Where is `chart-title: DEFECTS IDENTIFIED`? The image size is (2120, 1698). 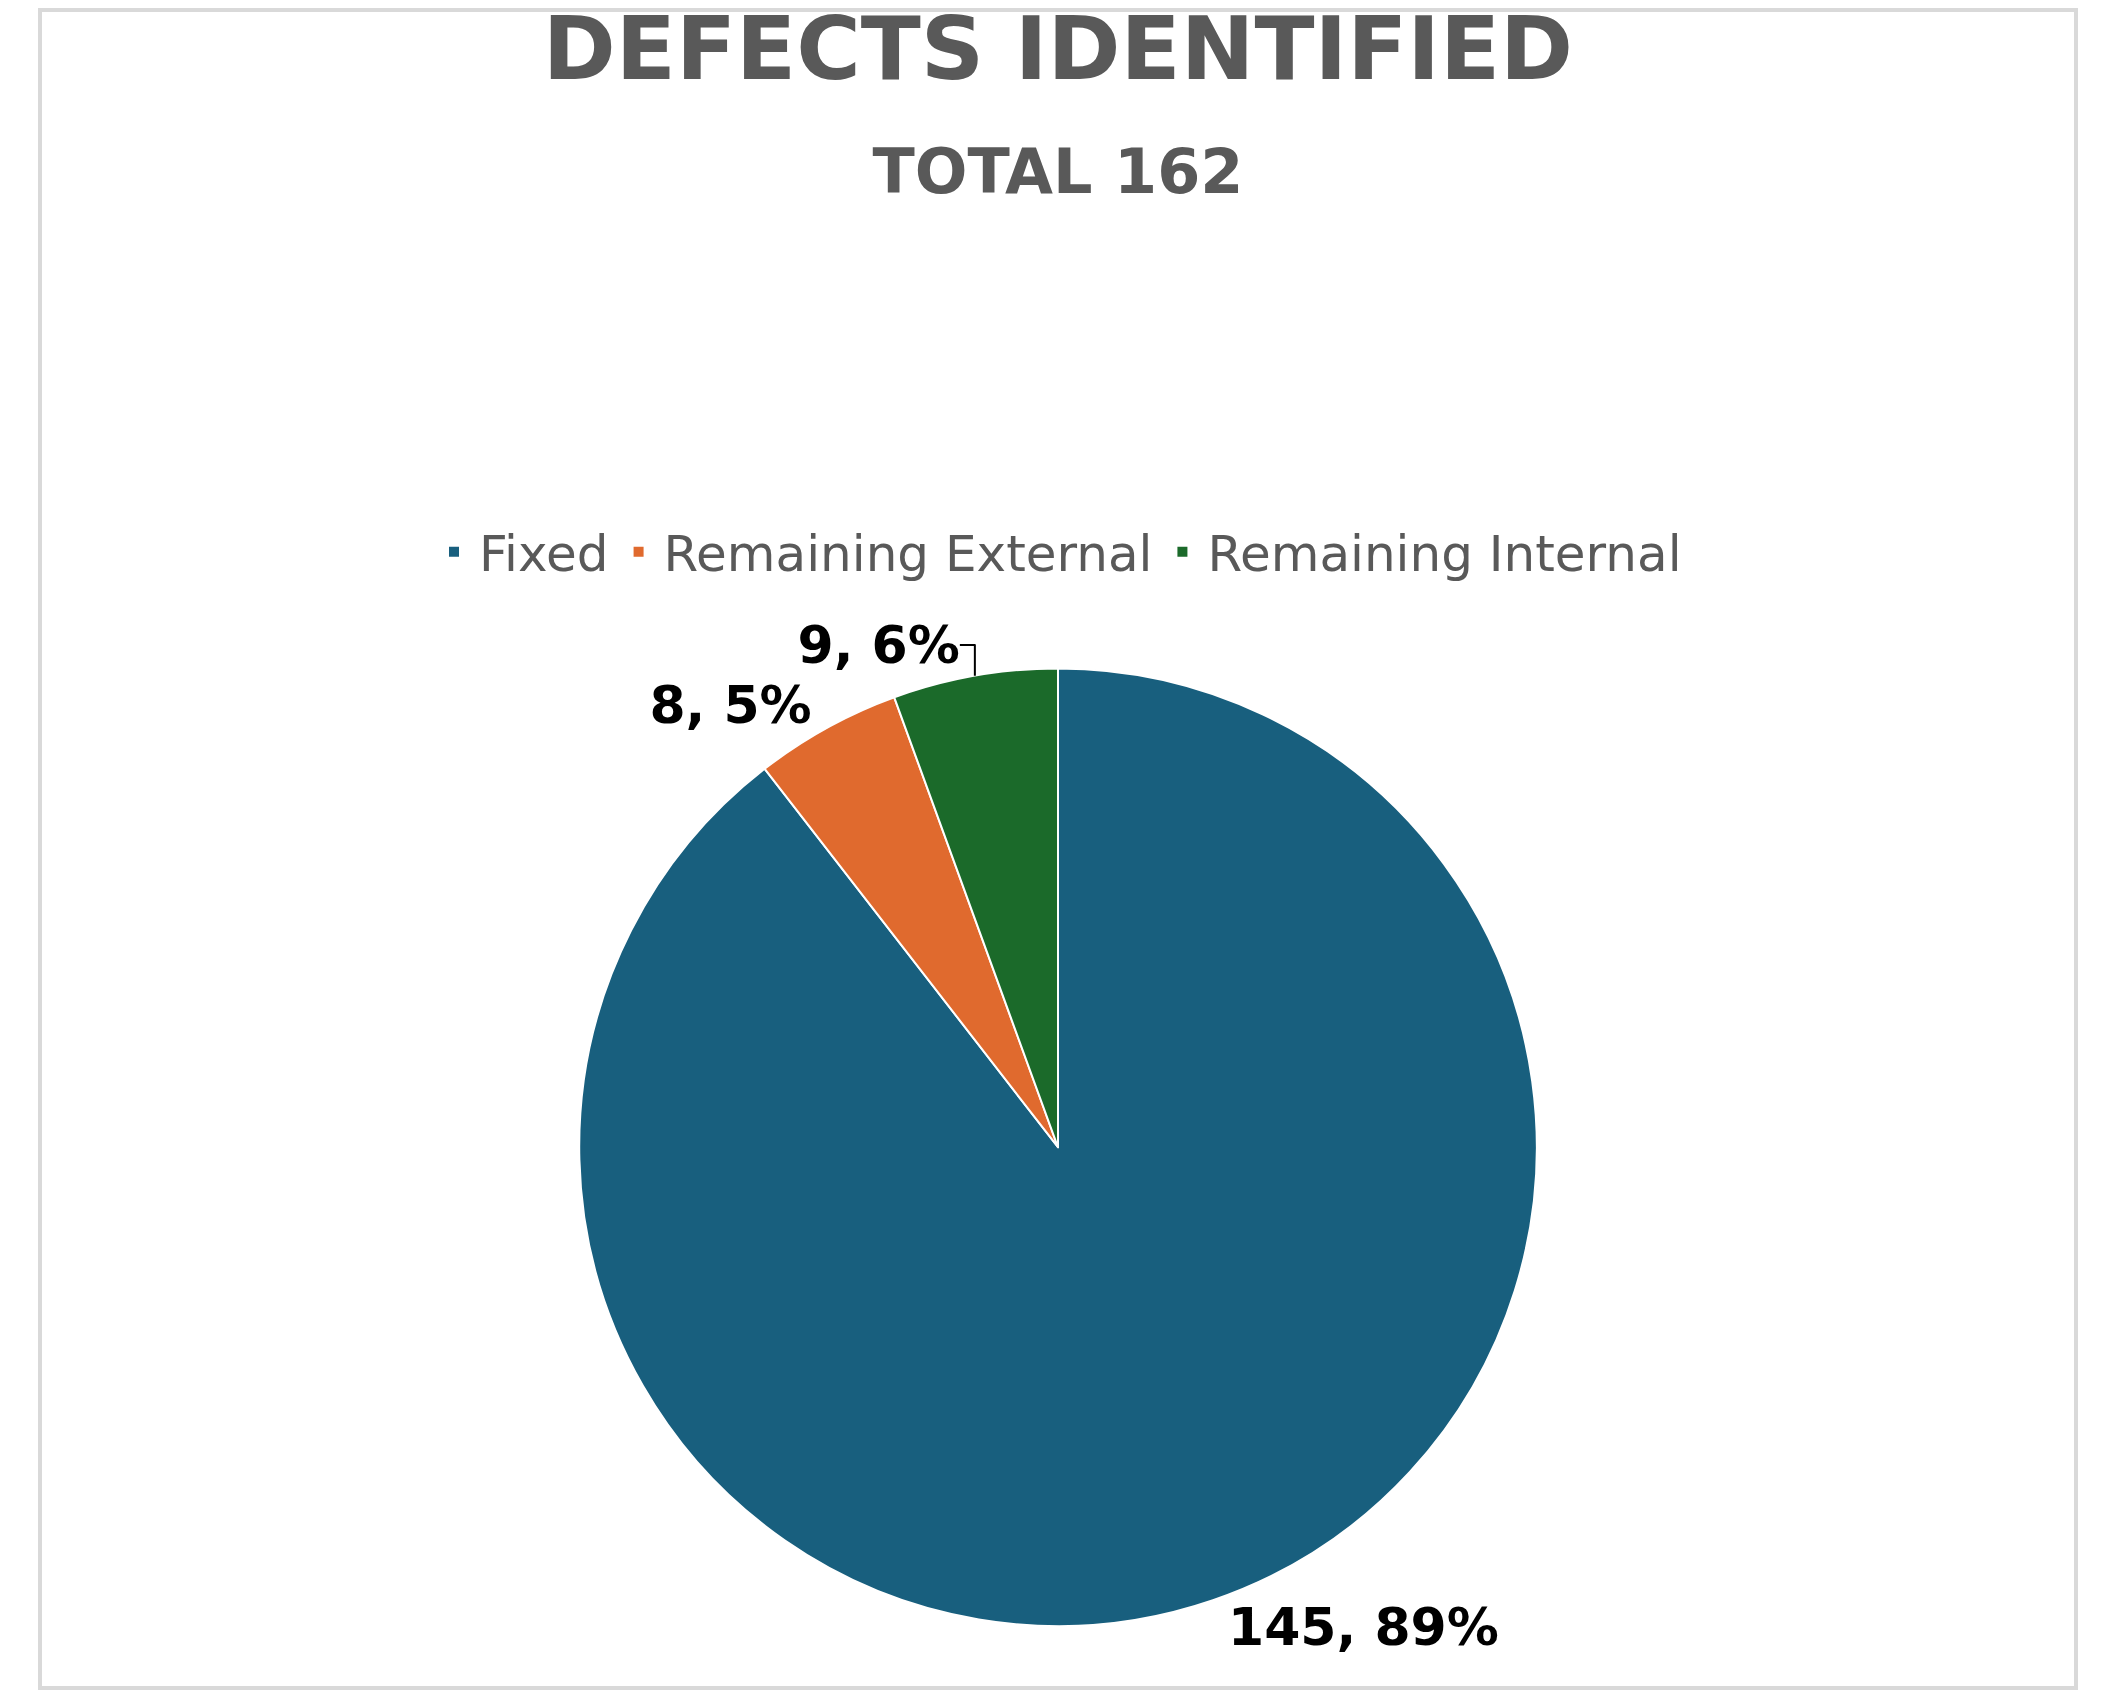 chart-title: DEFECTS IDENTIFIED is located at coordinates (1058, 50).